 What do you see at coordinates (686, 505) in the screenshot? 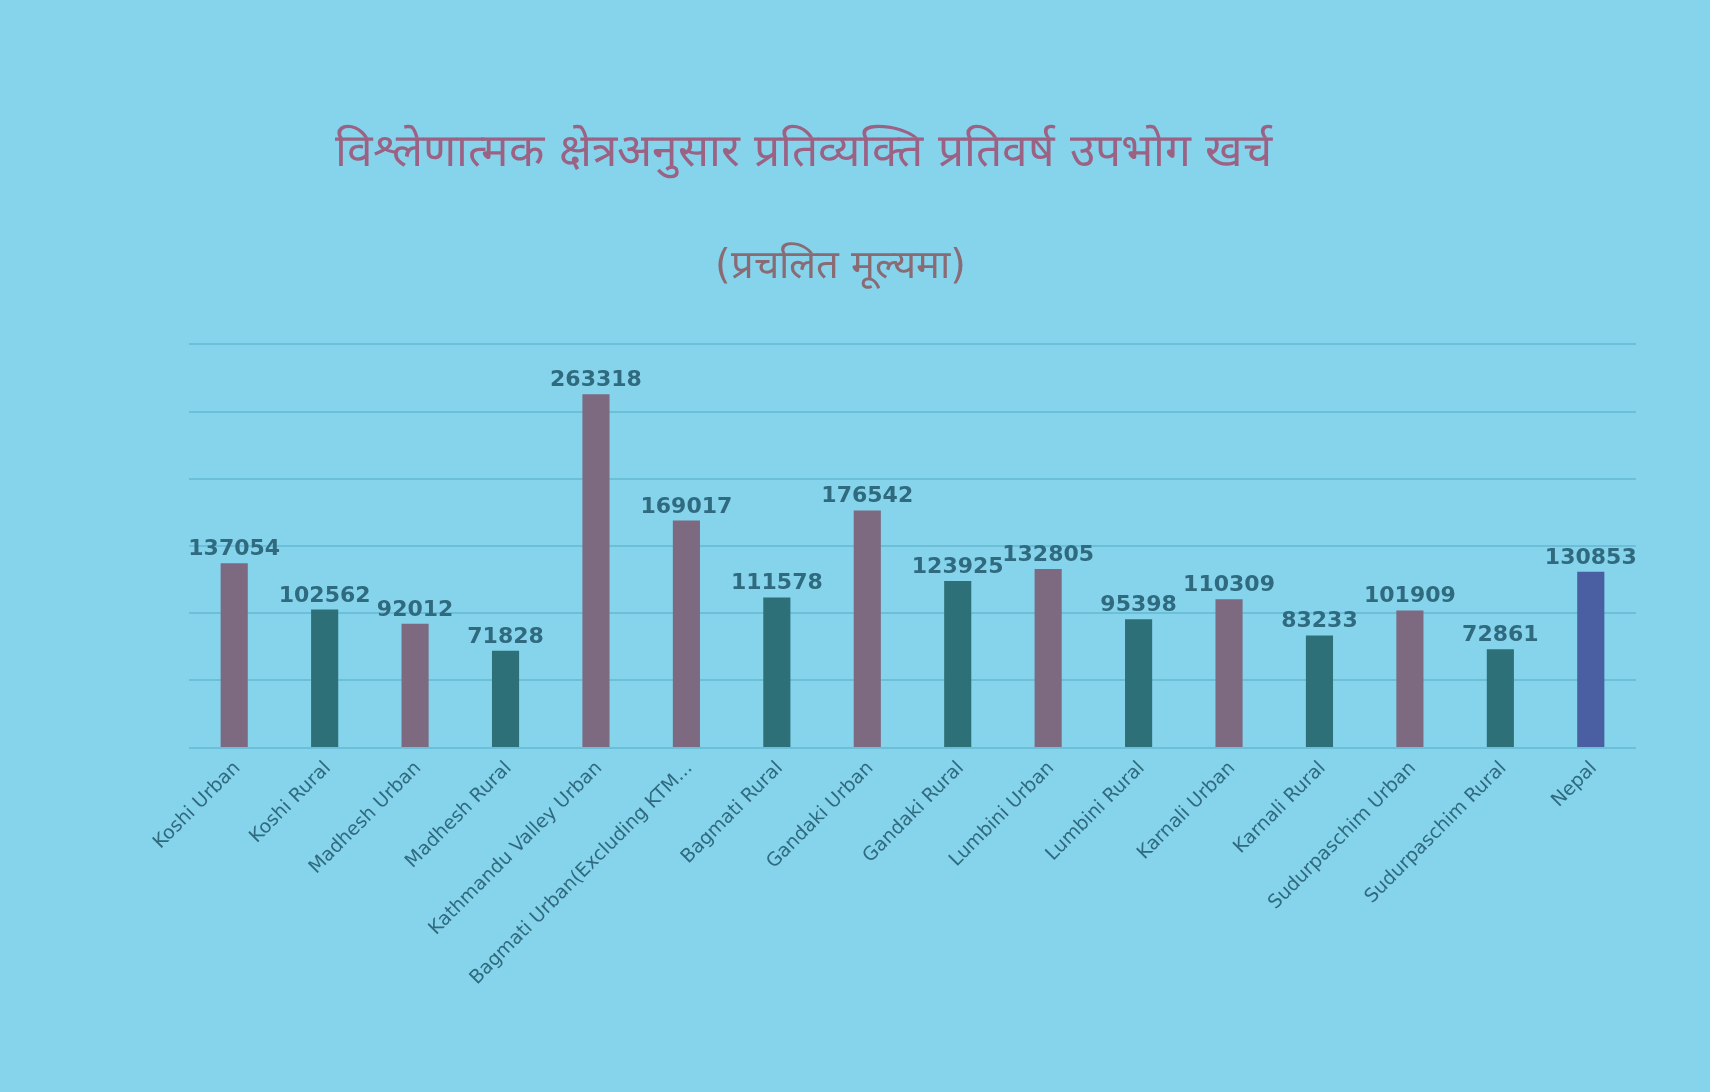
I see `data-label: 169017` at bounding box center [686, 505].